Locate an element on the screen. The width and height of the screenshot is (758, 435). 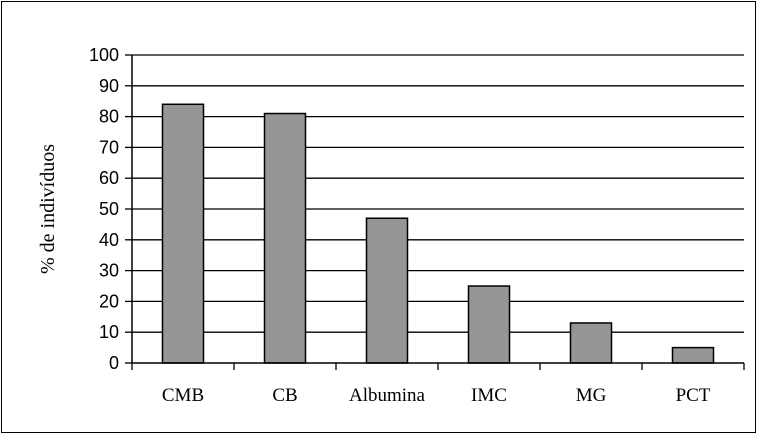
x-tick-labels: CMB CB Albumina IMC MG PCT is located at coordinates (436, 395).